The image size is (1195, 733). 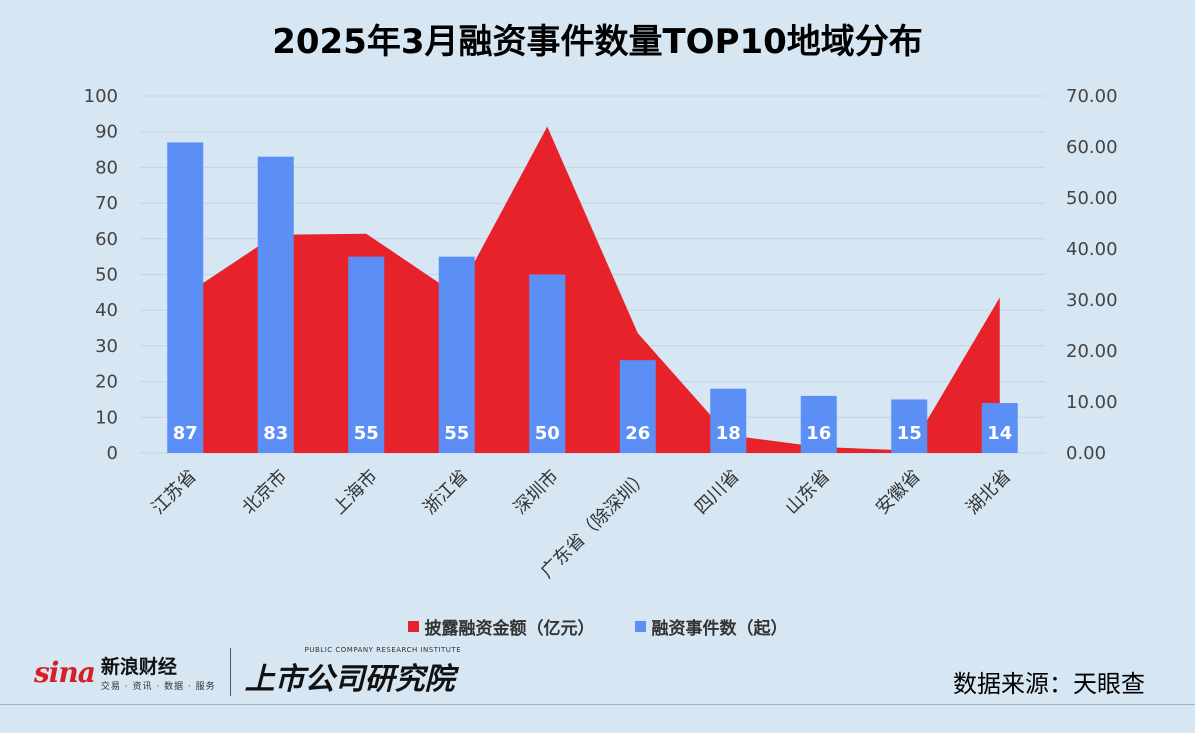 I want to click on sina-brand-text: 新浪财经 交易 · 资讯 · 数据 · 服务, so click(x=158, y=672).